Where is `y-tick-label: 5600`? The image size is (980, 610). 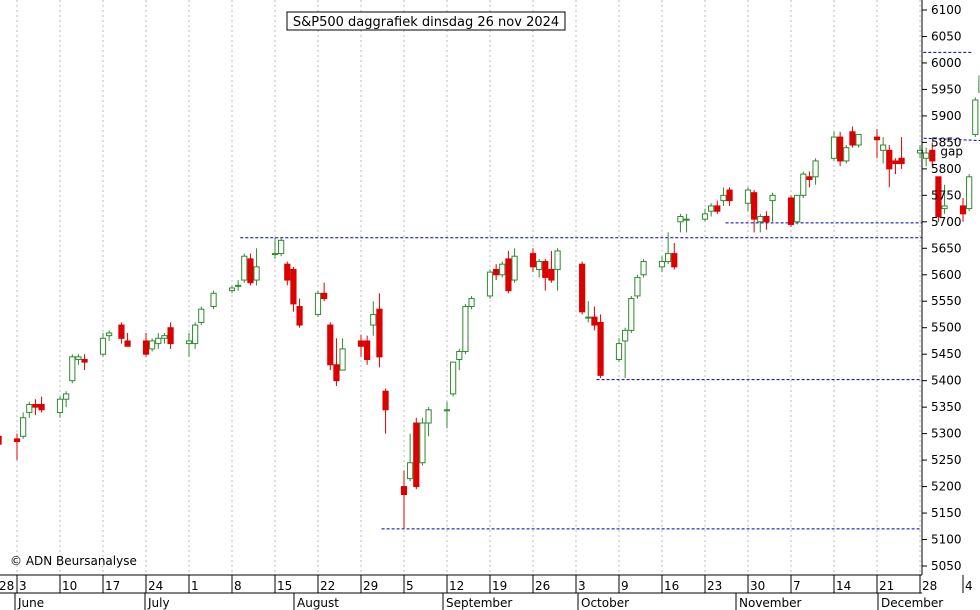 y-tick-label: 5600 is located at coordinates (946, 275).